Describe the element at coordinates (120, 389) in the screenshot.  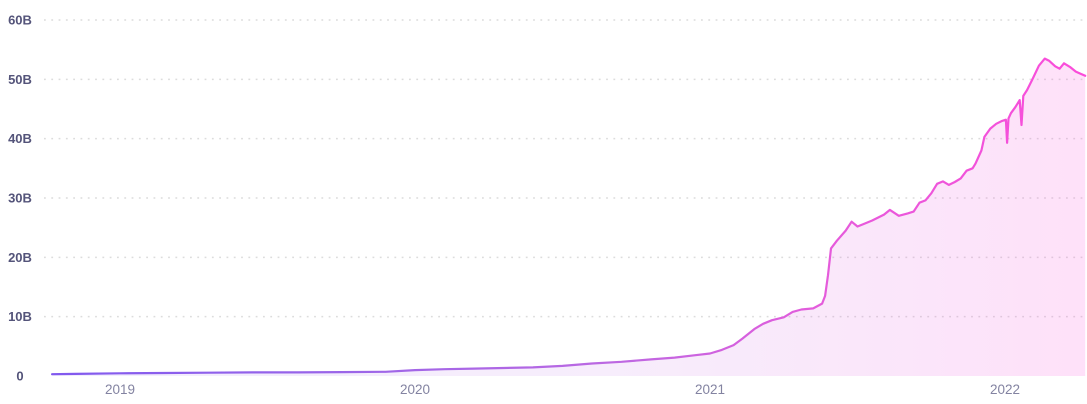
I see `x-tick-label: 2019` at that location.